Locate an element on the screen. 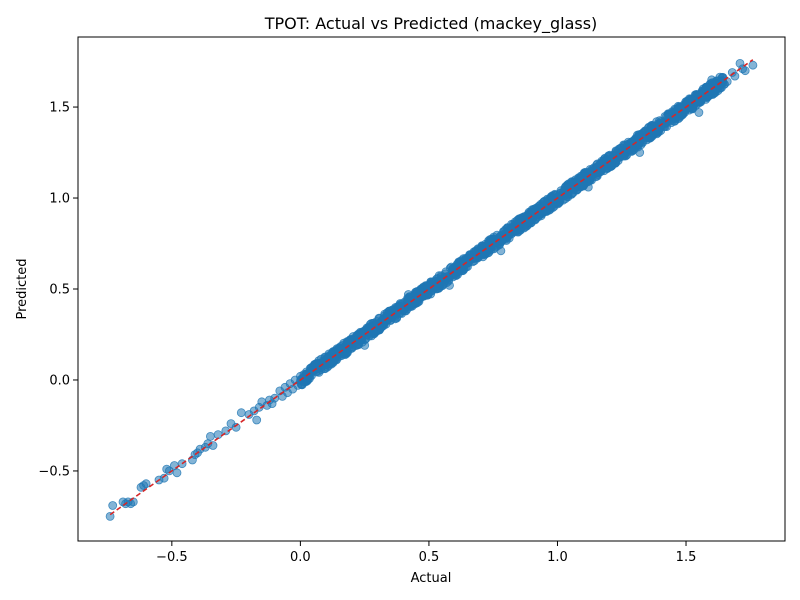  y-axis: −0.5 0.0 0.5 1.0 1.5 is located at coordinates (58, 290).